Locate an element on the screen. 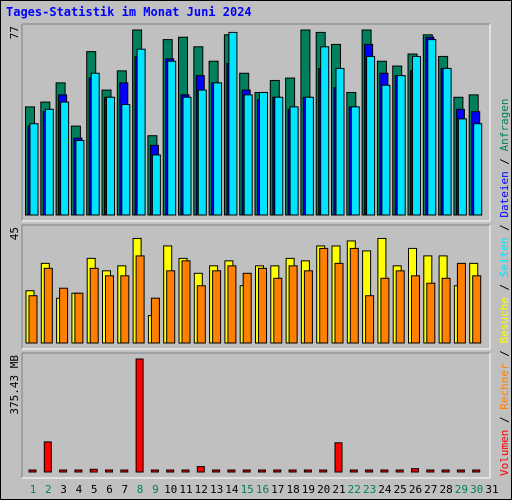 This screenshot has width=512, height=500. side-legend-part-8: Dateien is located at coordinates (504, 194).